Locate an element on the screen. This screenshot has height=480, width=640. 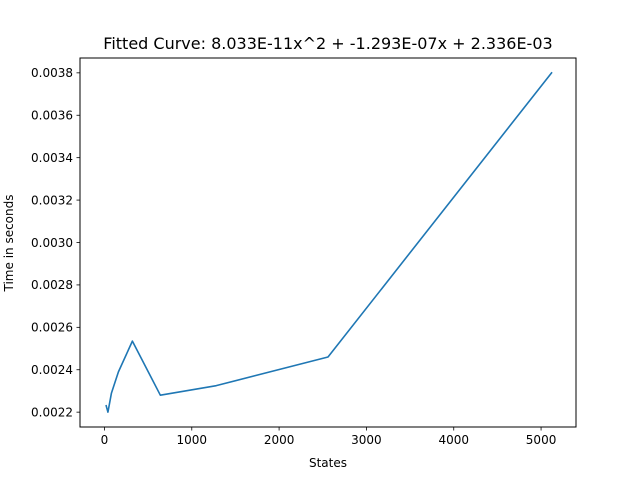
y-tick-label: 0.0024 is located at coordinates (52, 370).